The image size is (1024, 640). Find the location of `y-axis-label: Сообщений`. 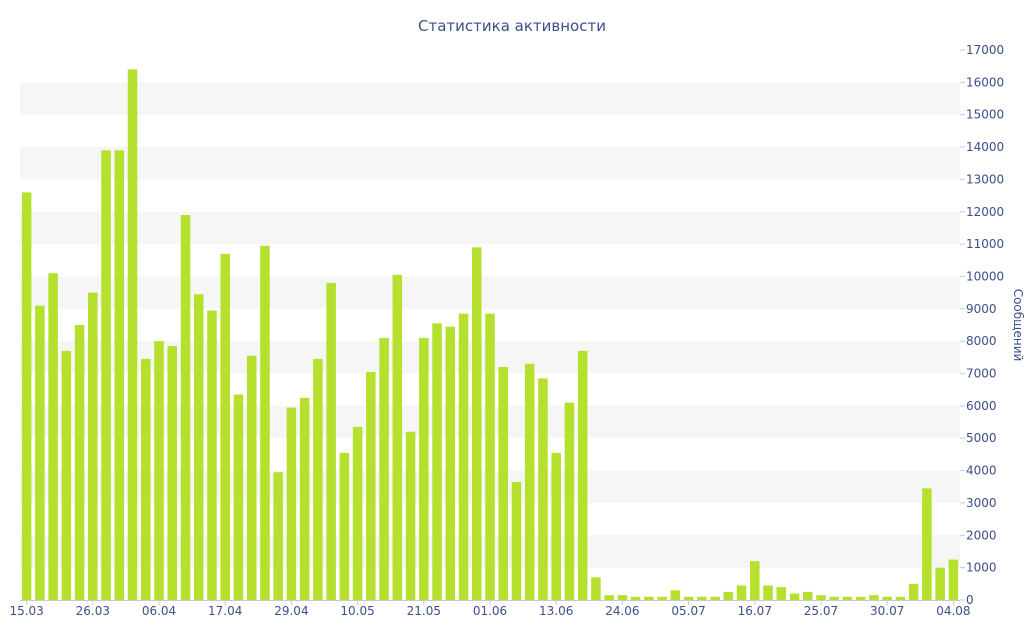

y-axis-label: Сообщений is located at coordinates (1017, 325).